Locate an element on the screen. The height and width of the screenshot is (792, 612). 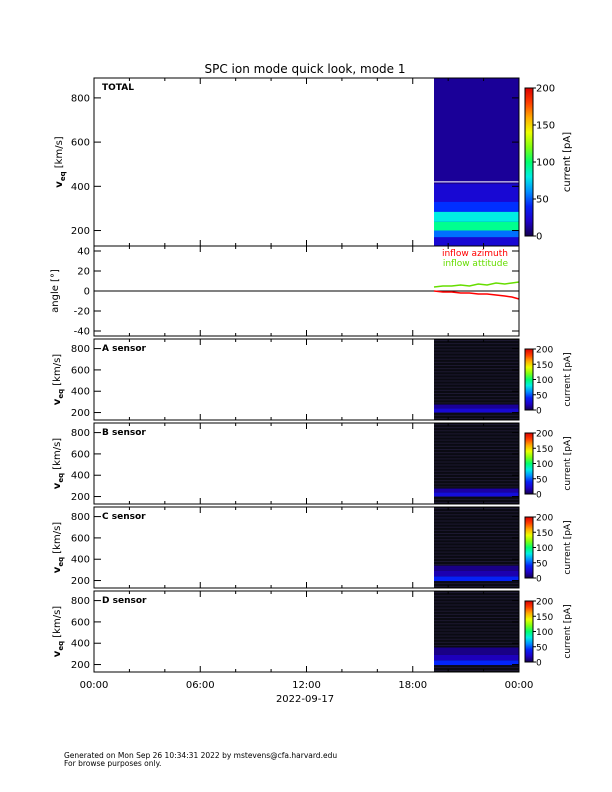
panel-label: A sensor is located at coordinates (124, 349).